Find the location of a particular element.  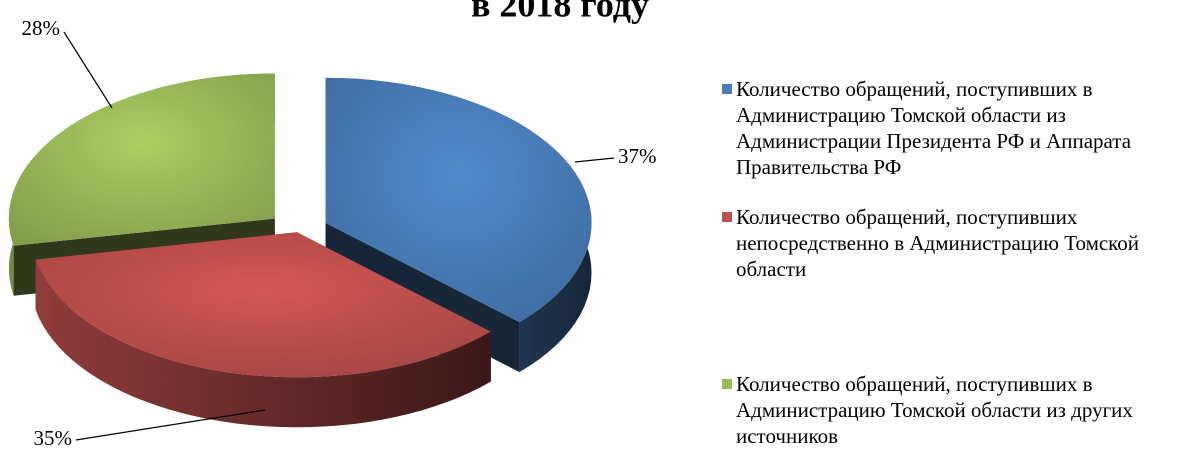

slice-side is located at coordinates (263, 343).